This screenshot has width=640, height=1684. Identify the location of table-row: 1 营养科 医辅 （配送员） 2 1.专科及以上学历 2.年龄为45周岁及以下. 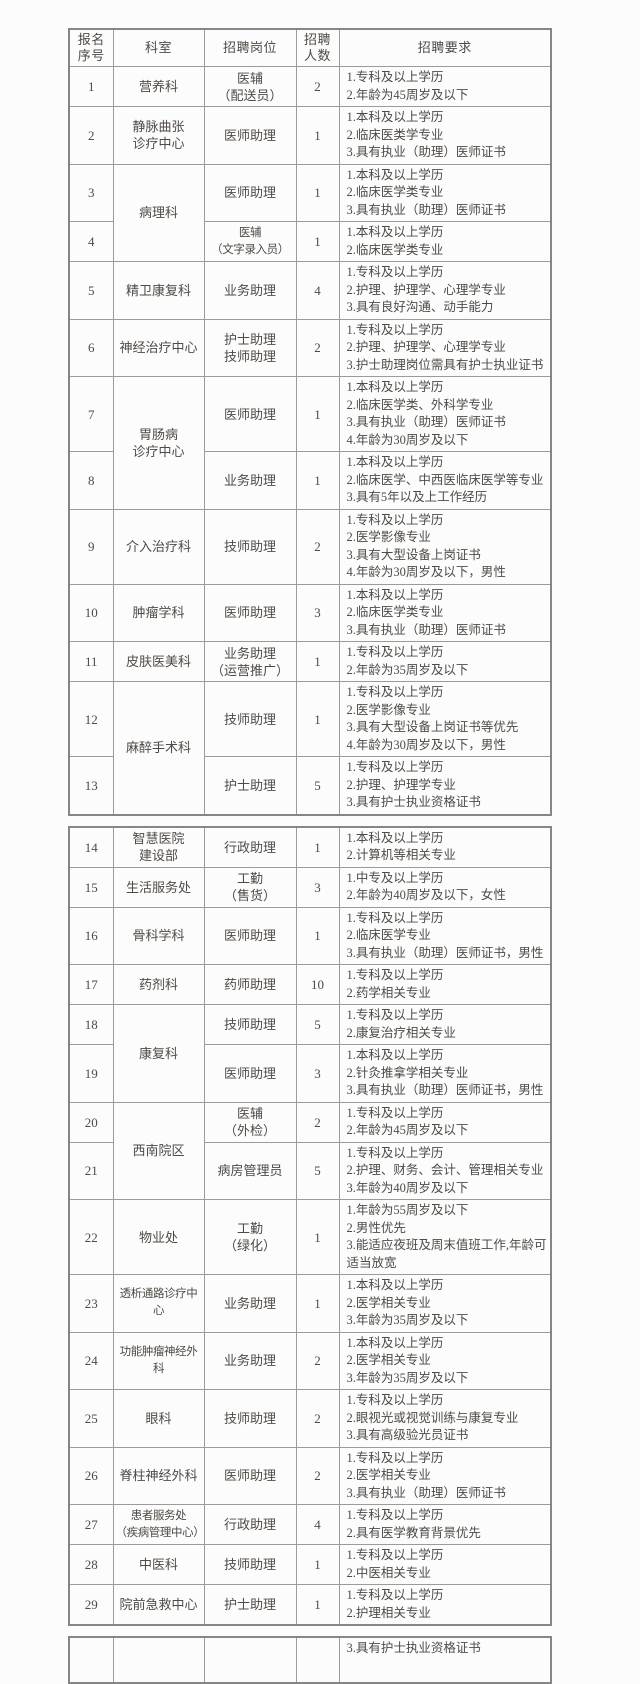
(310, 86).